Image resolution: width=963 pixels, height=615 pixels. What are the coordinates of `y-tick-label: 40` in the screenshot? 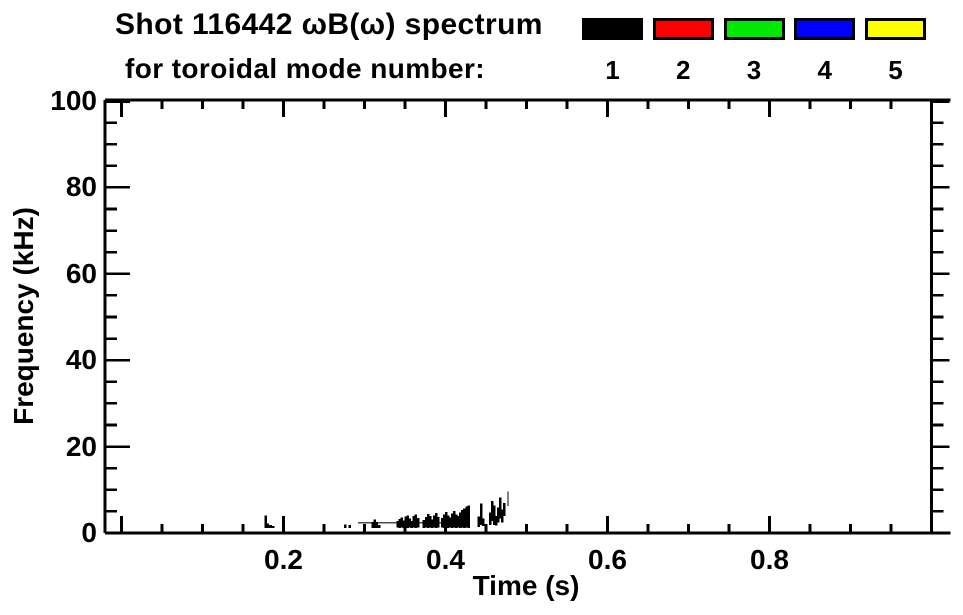 It's located at (81, 360).